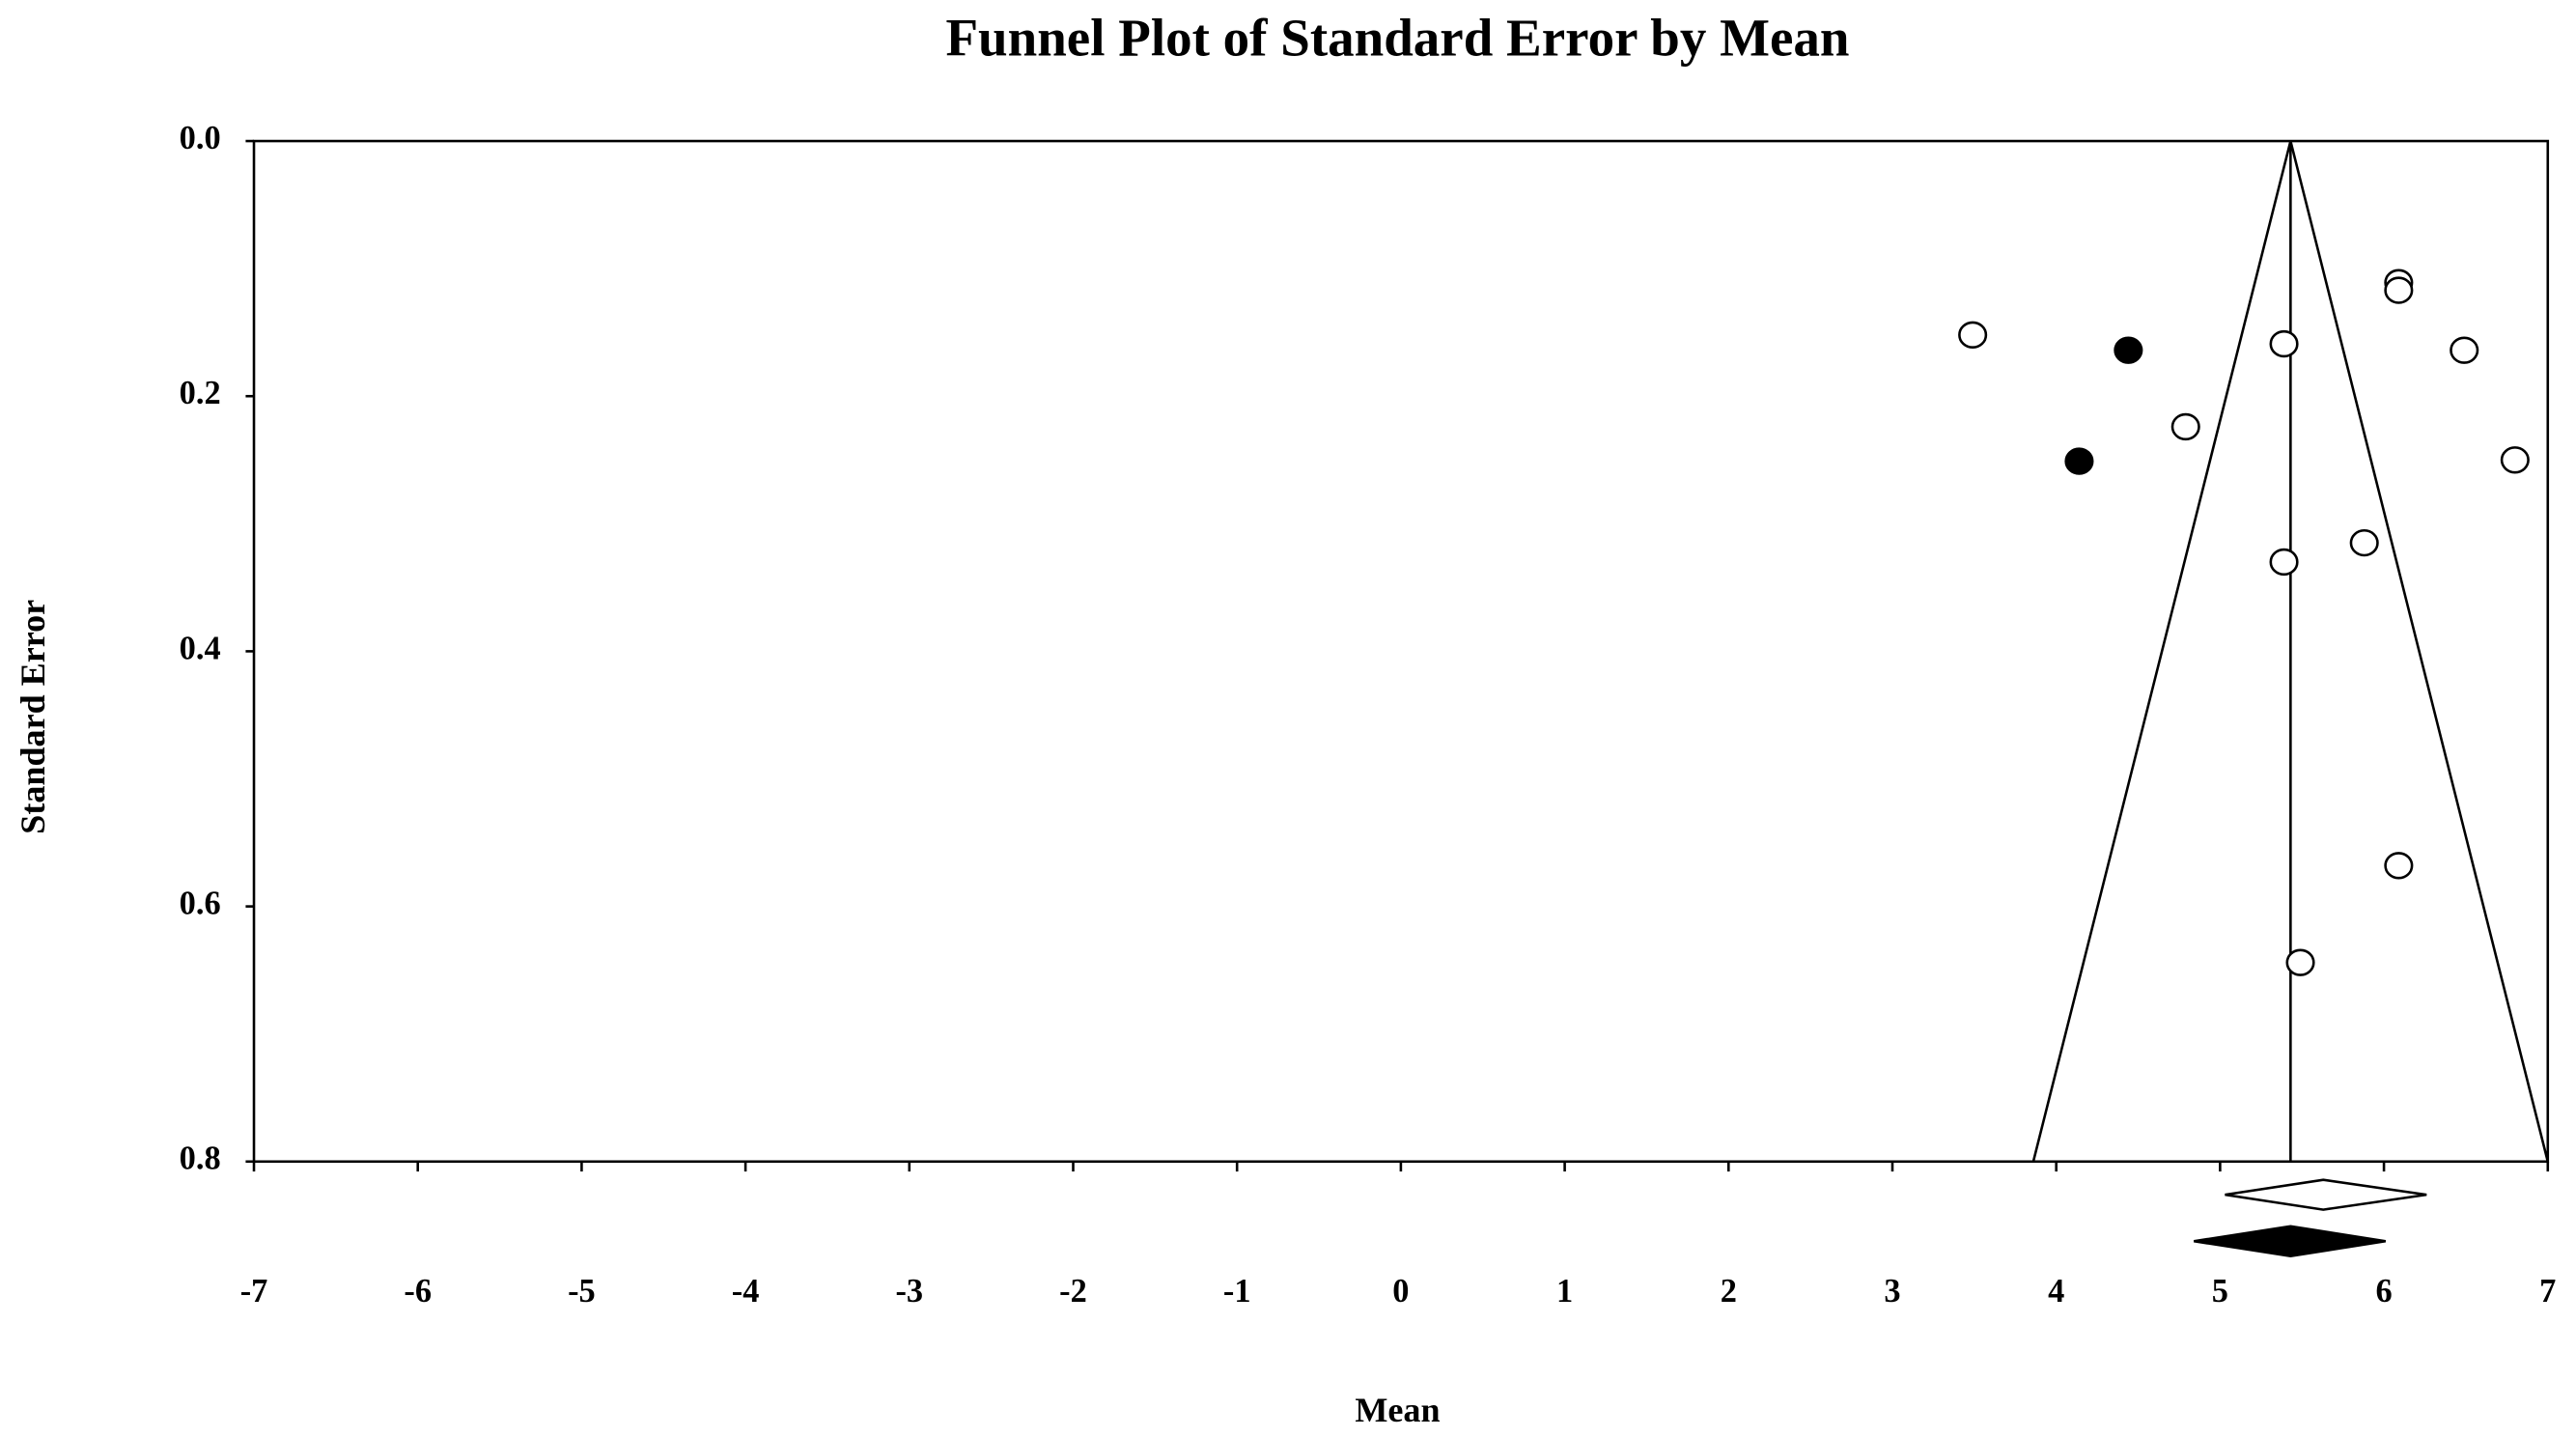 The height and width of the screenshot is (1437, 2576). Describe the element at coordinates (418, 1291) in the screenshot. I see `x-tick-label: -6` at that location.